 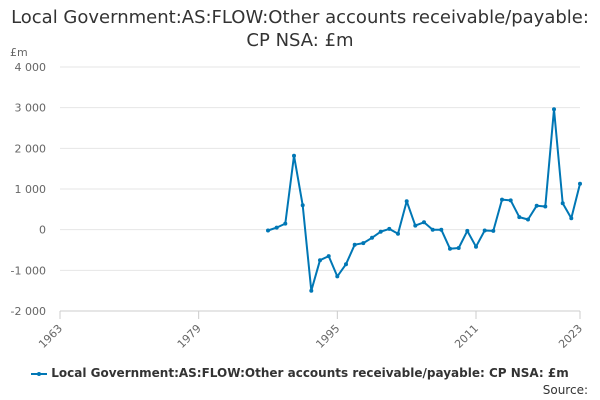 I want to click on y-axis-ticks: -2 000 -1 000 0 1 000 2 000 3 000 4 000, so click(x=28, y=189).